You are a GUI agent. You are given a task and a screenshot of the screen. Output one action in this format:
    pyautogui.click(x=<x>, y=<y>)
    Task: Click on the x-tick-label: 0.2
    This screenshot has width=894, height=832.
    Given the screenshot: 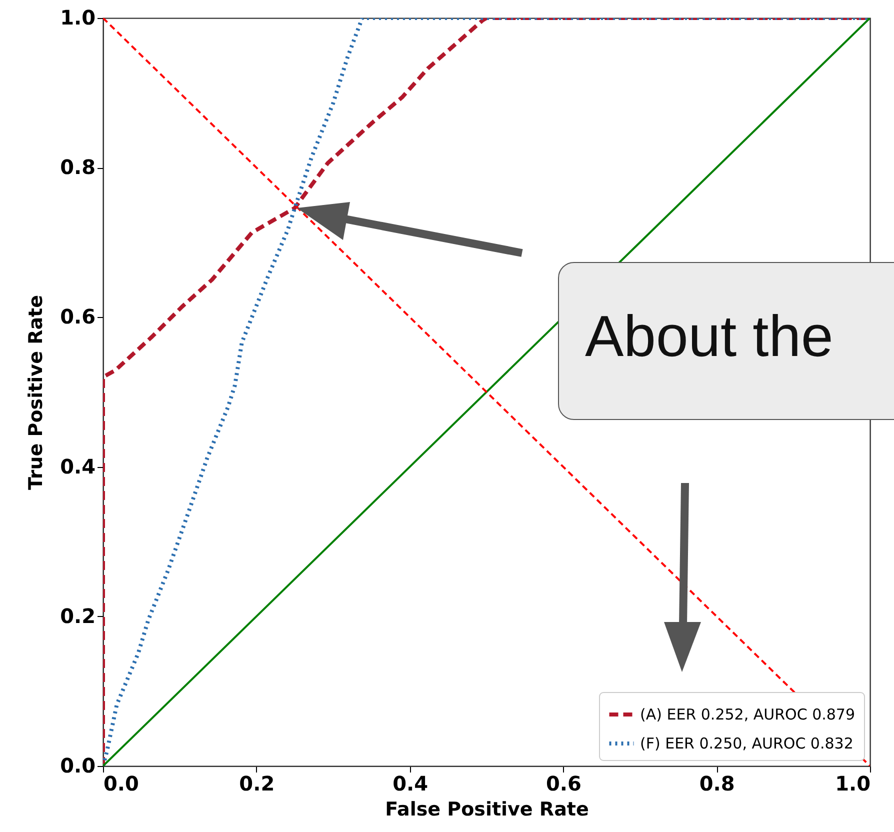 What is the action you would take?
    pyautogui.click(x=257, y=784)
    